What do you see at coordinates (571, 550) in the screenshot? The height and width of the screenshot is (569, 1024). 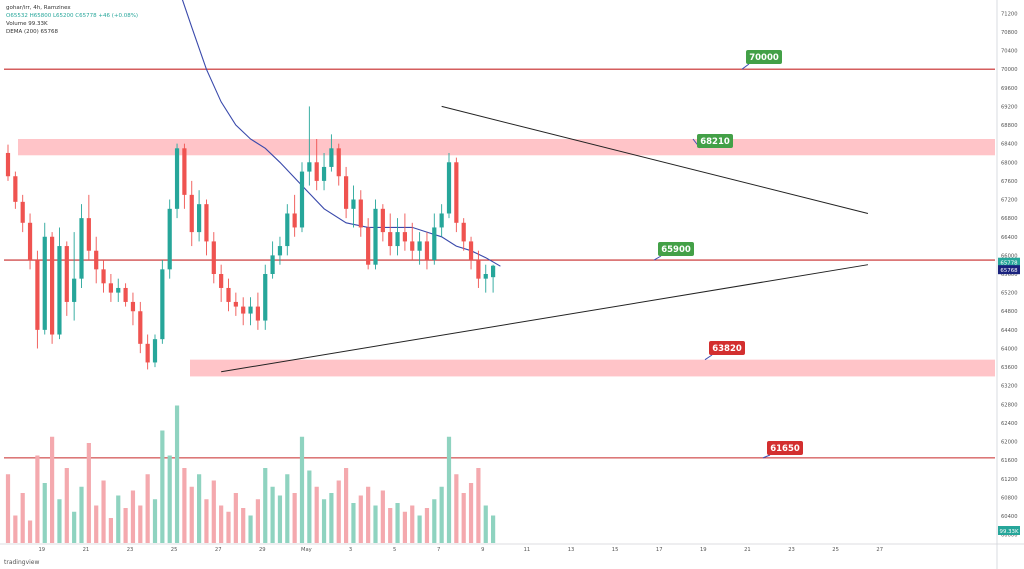 I see `x-tick-label: 13` at bounding box center [571, 550].